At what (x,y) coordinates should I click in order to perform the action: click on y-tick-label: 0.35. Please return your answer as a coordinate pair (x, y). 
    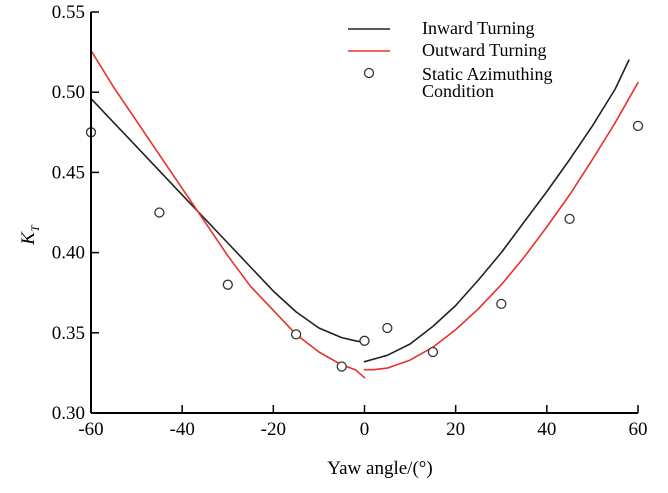
    Looking at the image, I should click on (68, 333).